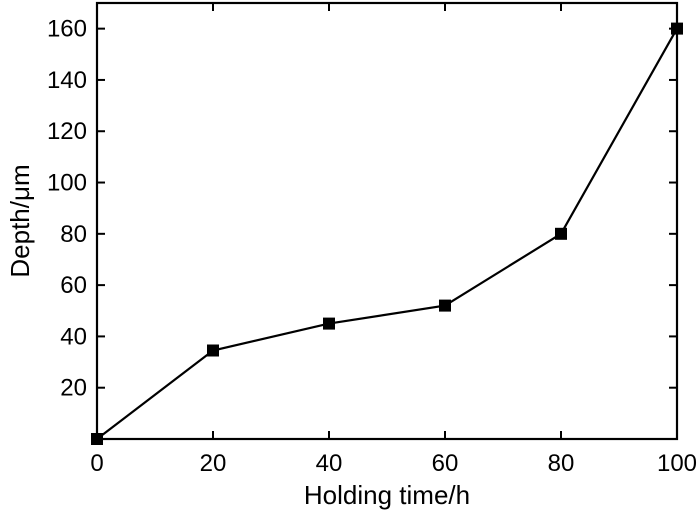 This screenshot has height=517, width=700. What do you see at coordinates (67, 29) in the screenshot?
I see `y-tick-label: 160` at bounding box center [67, 29].